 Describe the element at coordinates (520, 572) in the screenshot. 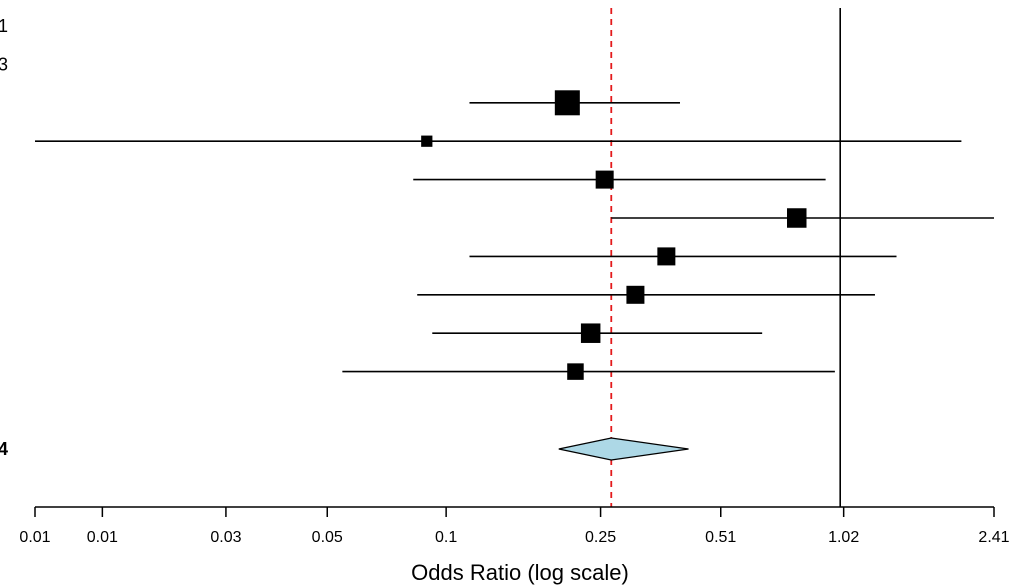

I see `x-axis-title: Odds Ratio (log scale)` at that location.